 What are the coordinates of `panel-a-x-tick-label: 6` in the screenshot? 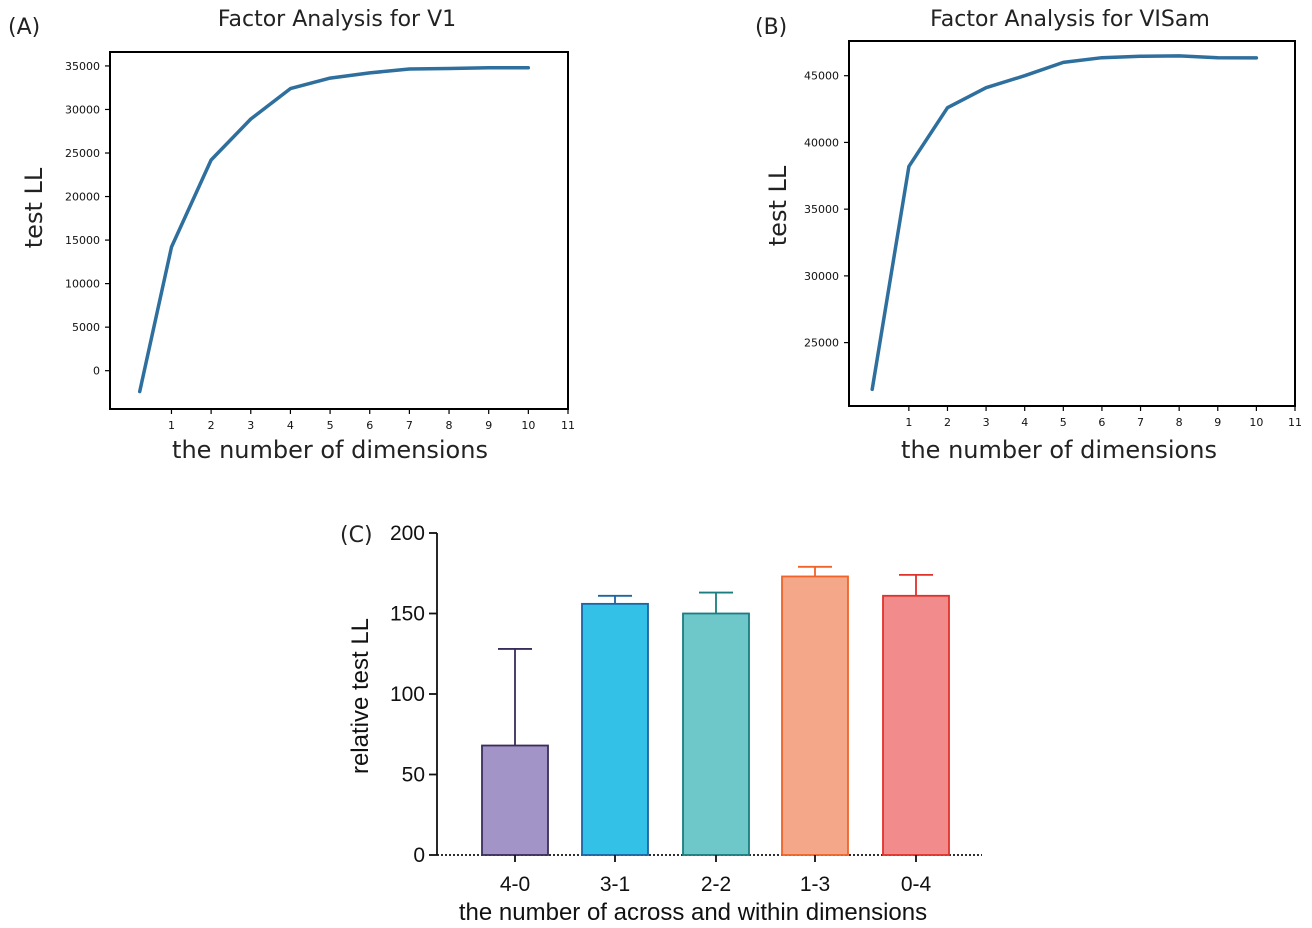 It's located at (369, 425).